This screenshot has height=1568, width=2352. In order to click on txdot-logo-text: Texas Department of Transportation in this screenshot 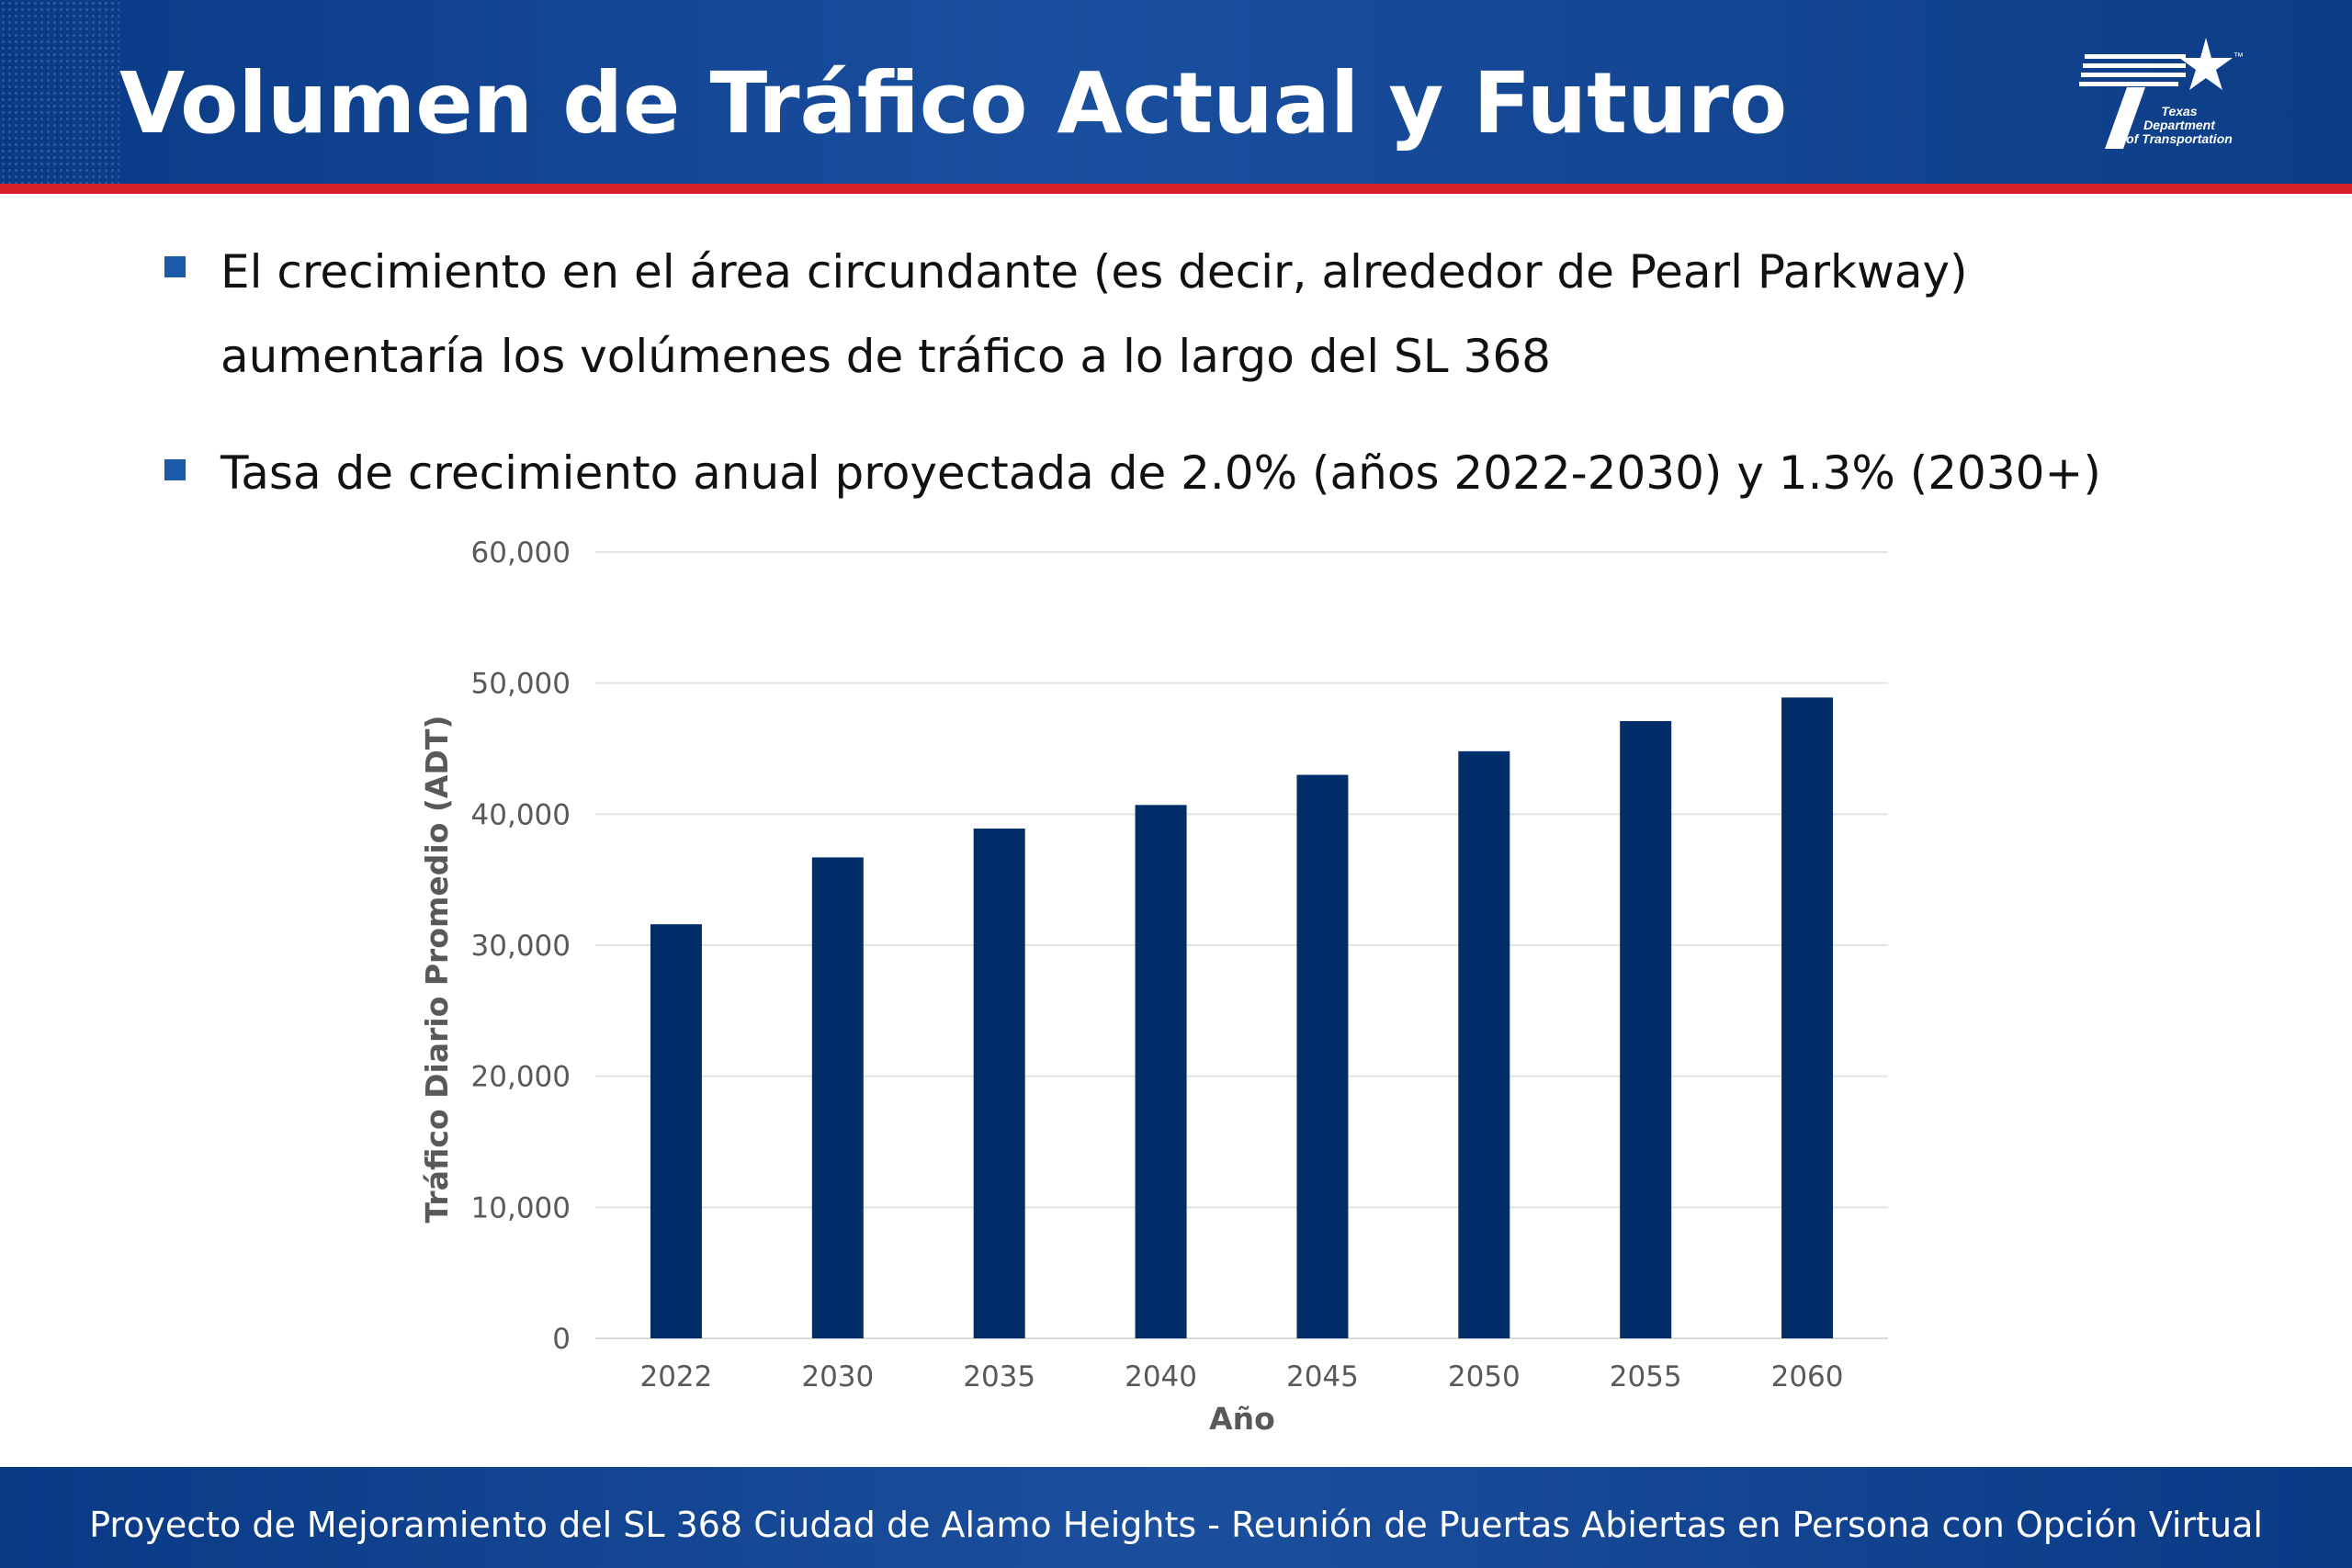, I will do `click(2179, 126)`.